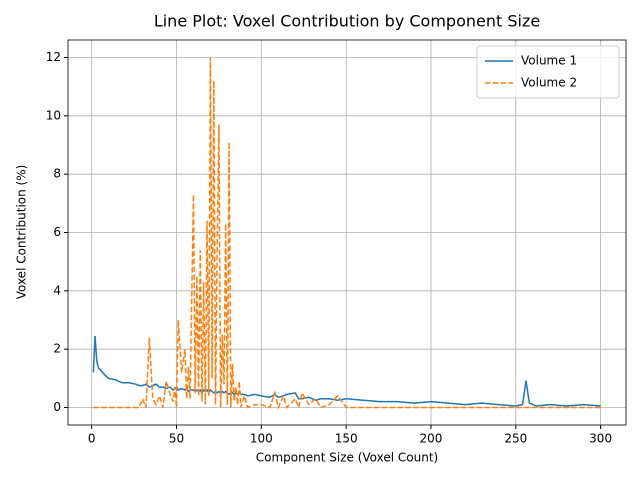 The image size is (640, 480). What do you see at coordinates (261, 439) in the screenshot?
I see `x-tick-label: 100` at bounding box center [261, 439].